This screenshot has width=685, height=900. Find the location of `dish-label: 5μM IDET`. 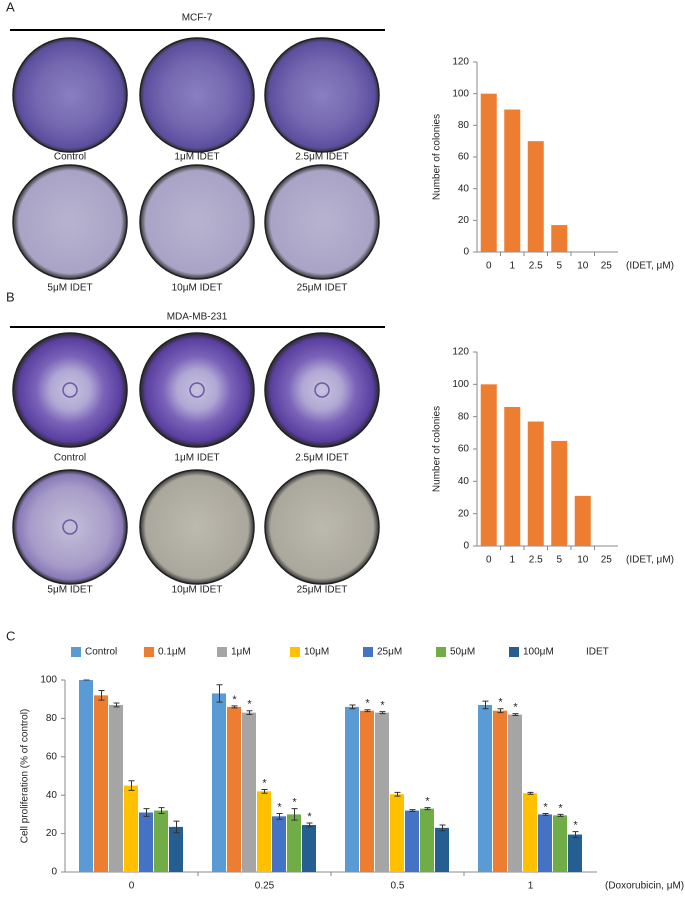

dish-label: 5μM IDET is located at coordinates (69, 288).